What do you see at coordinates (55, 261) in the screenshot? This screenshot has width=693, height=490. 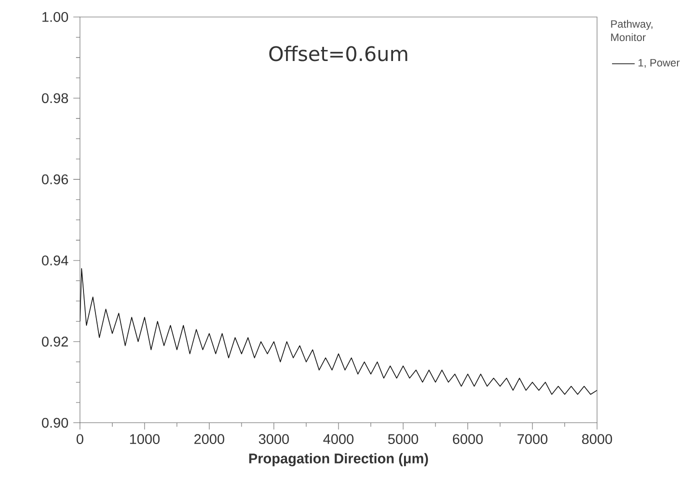 I see `y-tick-label: 0.94` at bounding box center [55, 261].